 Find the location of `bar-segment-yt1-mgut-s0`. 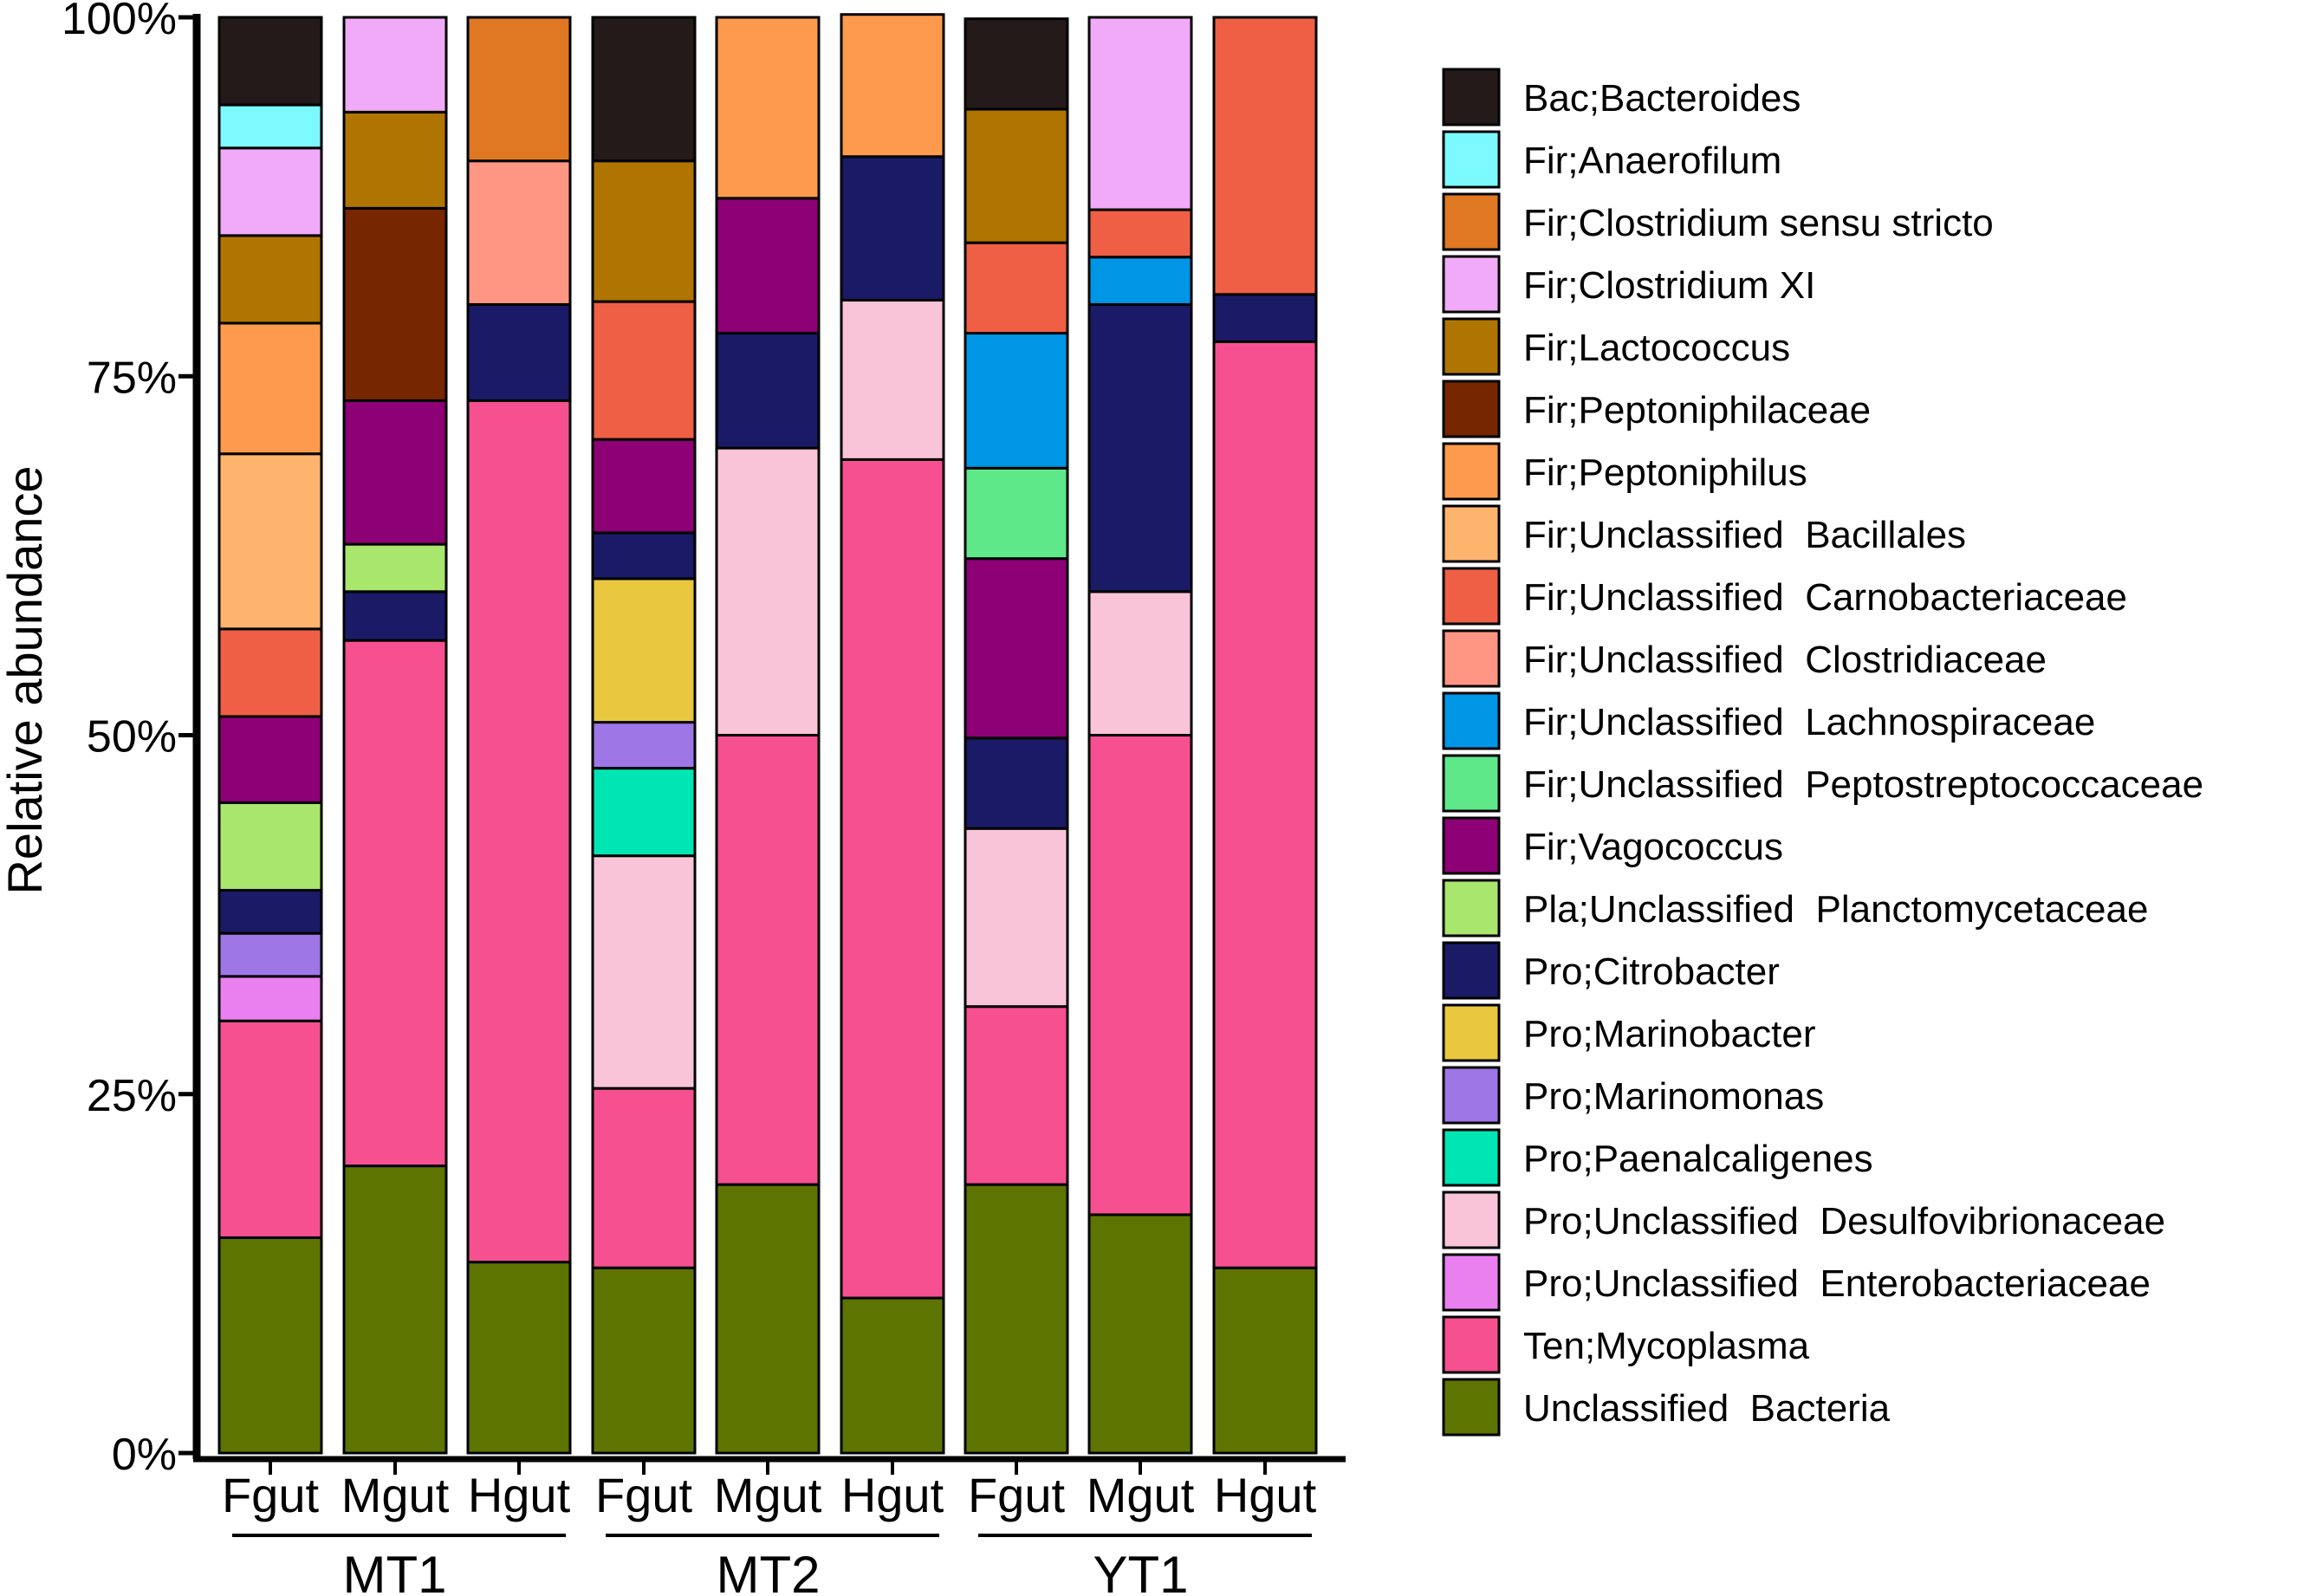

bar-segment-yt1-mgut-s0 is located at coordinates (1140, 1334).